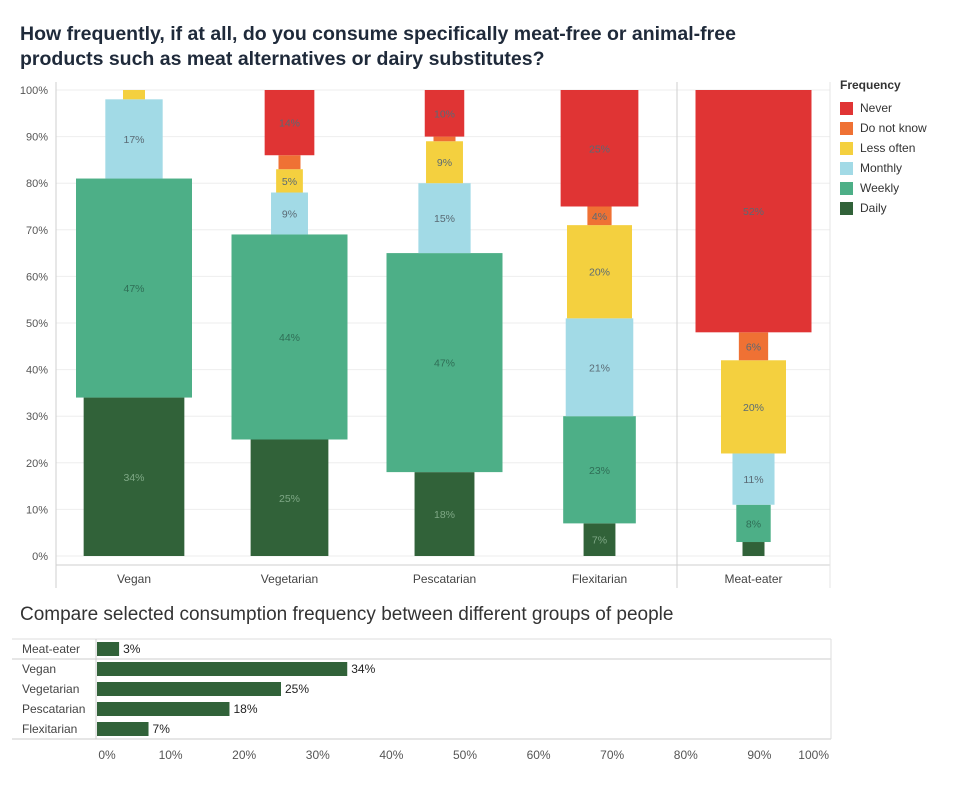 The image size is (966, 800). What do you see at coordinates (686, 755) in the screenshot?
I see `x-tick-label: 80%` at bounding box center [686, 755].